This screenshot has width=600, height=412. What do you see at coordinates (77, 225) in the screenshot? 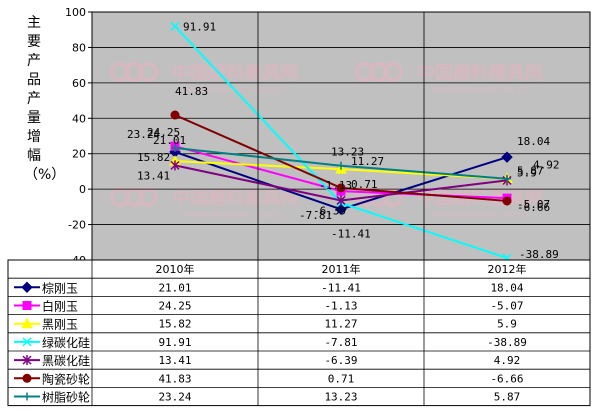
I see `y-tick-label: -20` at bounding box center [77, 225].